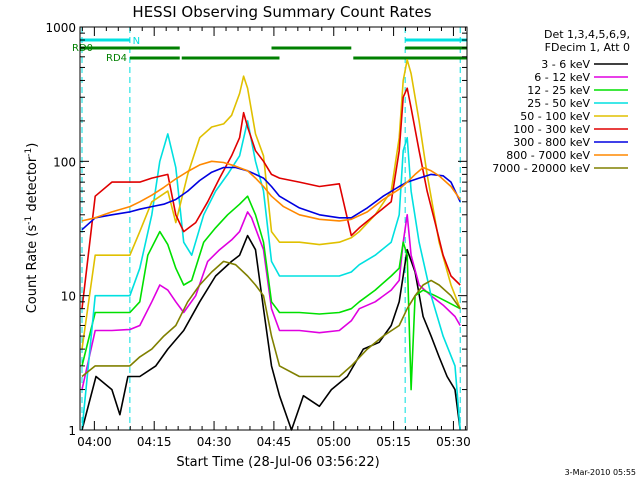 The height and width of the screenshot is (480, 640). Describe the element at coordinates (116, 58) in the screenshot. I see `rd4-flag-label: RD4` at that location.